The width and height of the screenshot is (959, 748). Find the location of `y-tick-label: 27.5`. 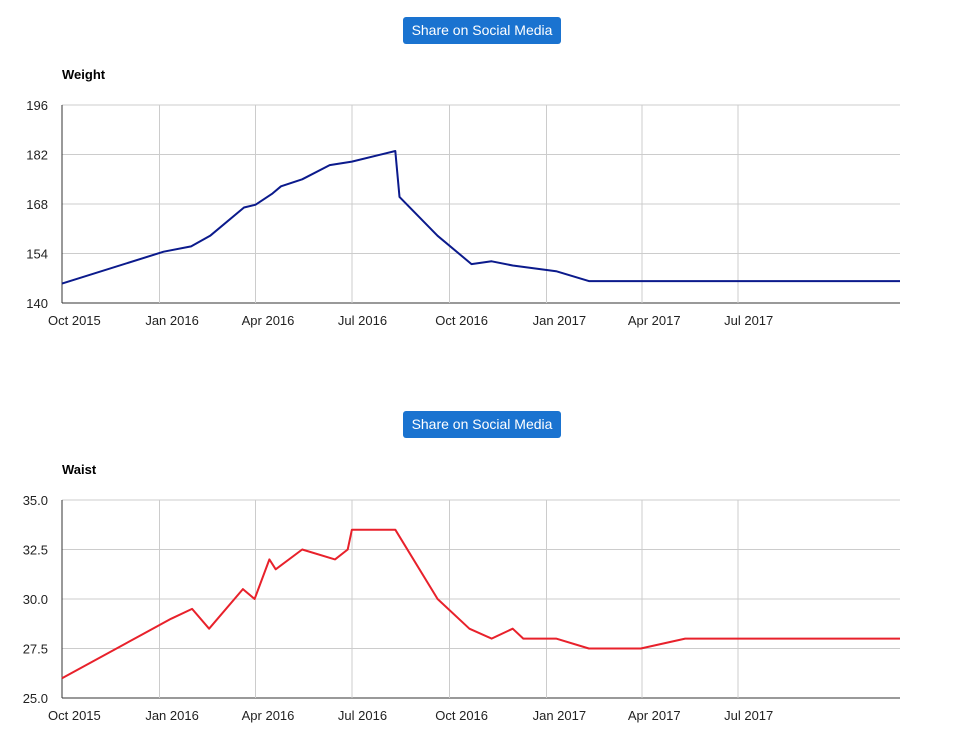

y-tick-label: 27.5 is located at coordinates (35, 649).